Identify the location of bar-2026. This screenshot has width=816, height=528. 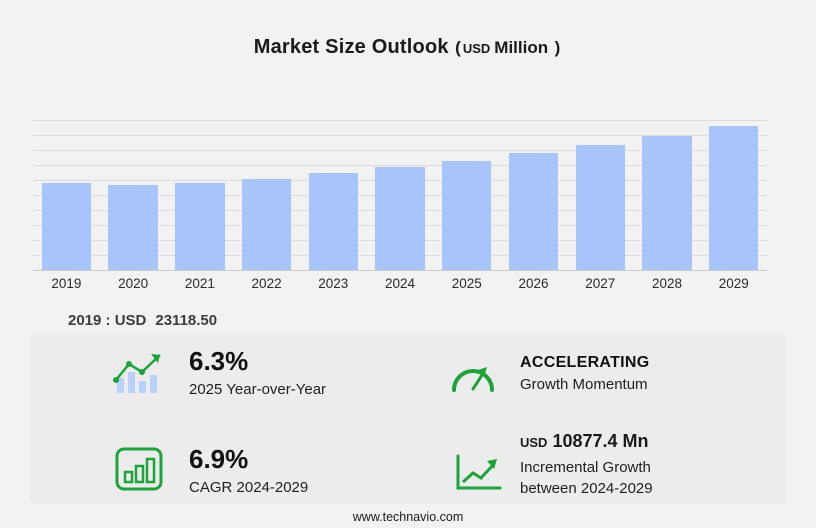
(533, 211).